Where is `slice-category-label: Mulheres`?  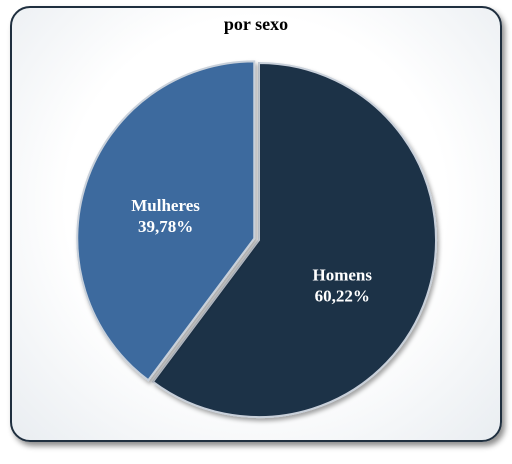 slice-category-label: Mulheres is located at coordinates (165, 205).